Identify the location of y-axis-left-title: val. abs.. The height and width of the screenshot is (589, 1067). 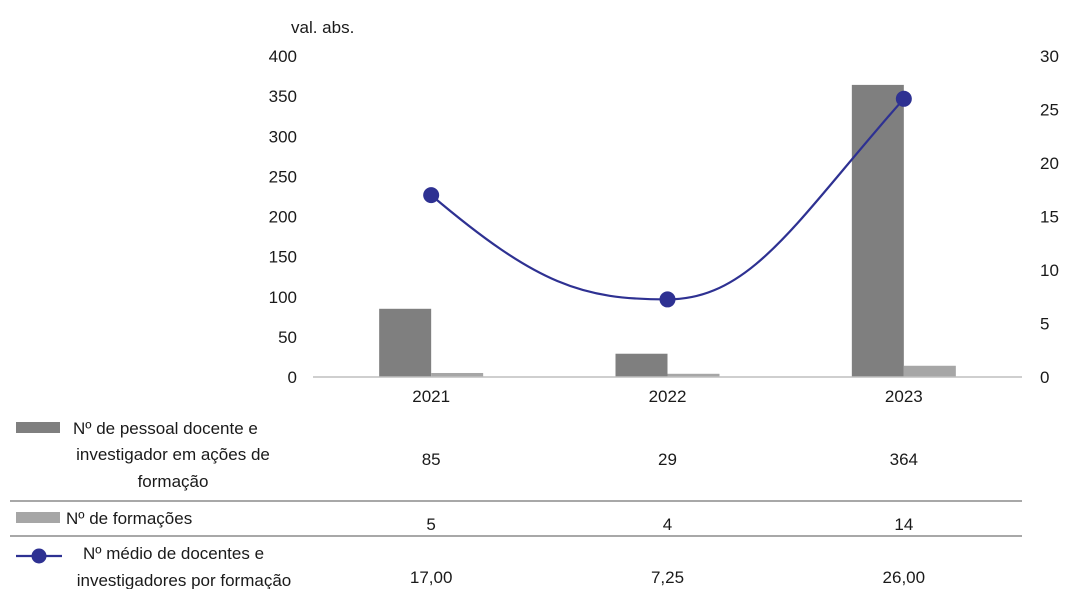
(322, 27).